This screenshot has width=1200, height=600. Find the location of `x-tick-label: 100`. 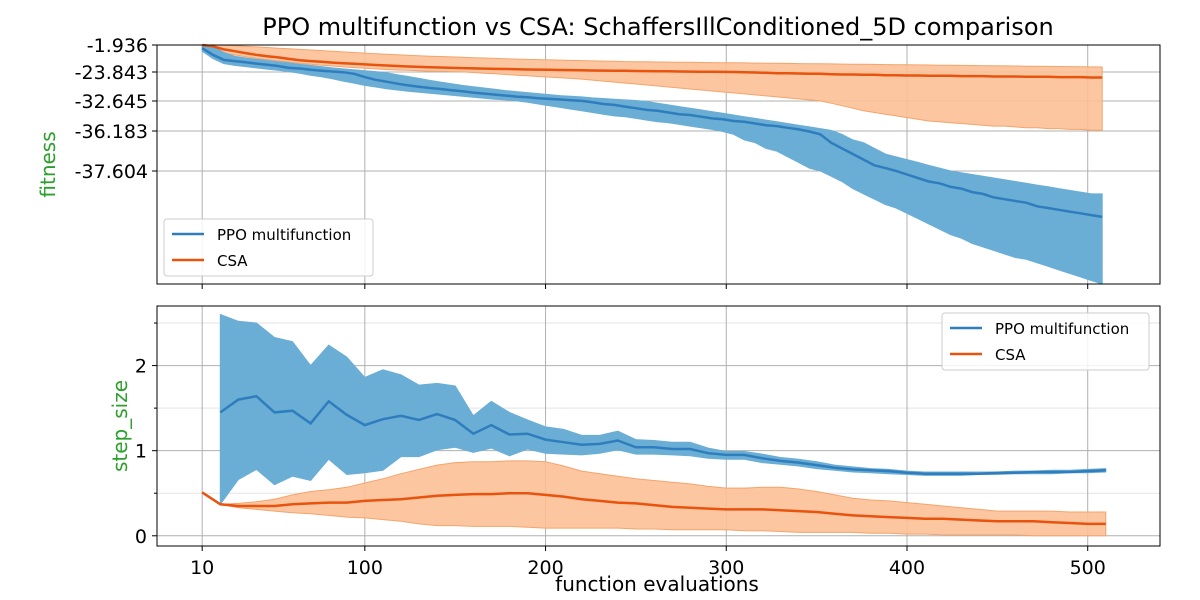

x-tick-label: 100 is located at coordinates (365, 568).